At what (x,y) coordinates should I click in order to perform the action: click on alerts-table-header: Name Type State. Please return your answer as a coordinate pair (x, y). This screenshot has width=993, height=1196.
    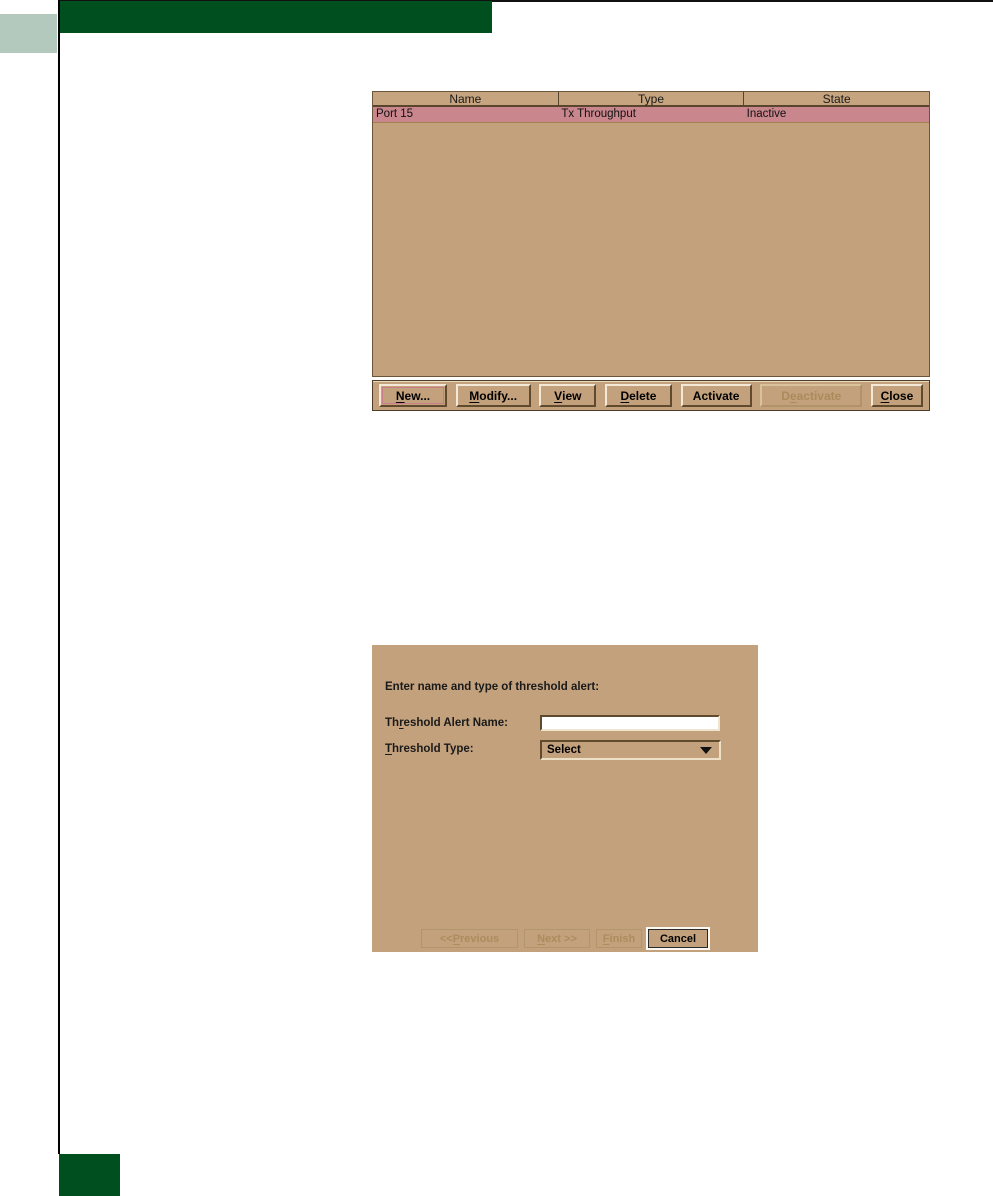
    Looking at the image, I should click on (651, 99).